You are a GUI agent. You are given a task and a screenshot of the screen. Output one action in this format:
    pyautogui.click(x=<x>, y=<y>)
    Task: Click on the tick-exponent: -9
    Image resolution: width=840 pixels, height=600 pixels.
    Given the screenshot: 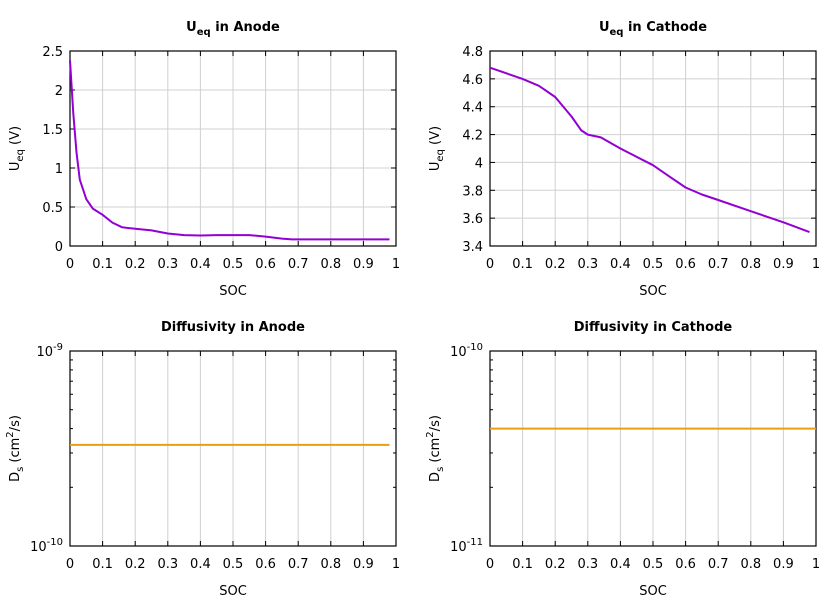 What is the action you would take?
    pyautogui.click(x=58, y=347)
    